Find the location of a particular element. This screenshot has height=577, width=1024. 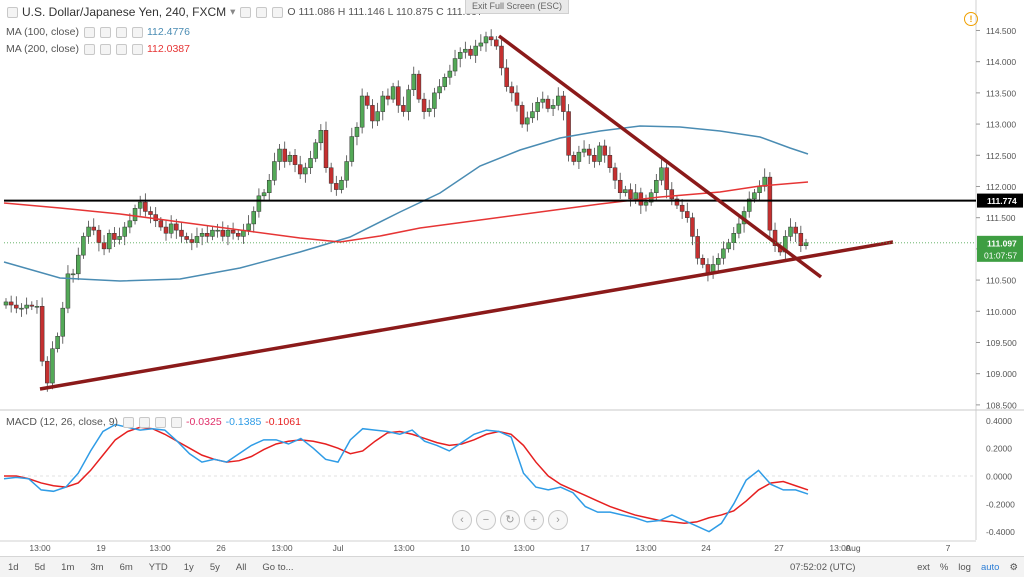

timeframe-5d: 5d is located at coordinates (40, 567).